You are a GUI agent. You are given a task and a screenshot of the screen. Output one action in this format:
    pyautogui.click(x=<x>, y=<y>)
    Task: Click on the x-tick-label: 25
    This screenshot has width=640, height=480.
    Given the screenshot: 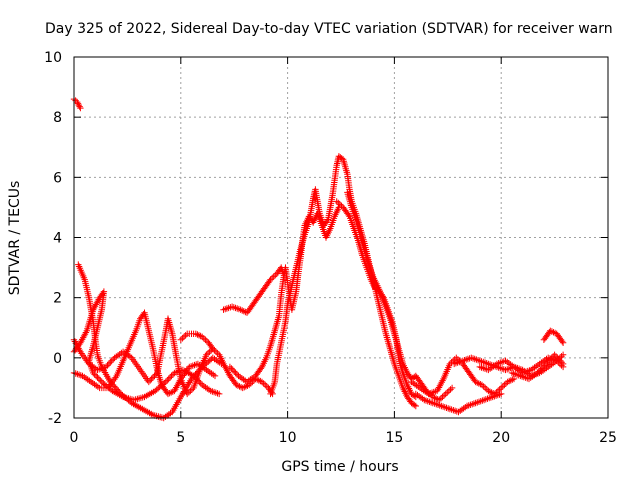 What is the action you would take?
    pyautogui.click(x=608, y=438)
    